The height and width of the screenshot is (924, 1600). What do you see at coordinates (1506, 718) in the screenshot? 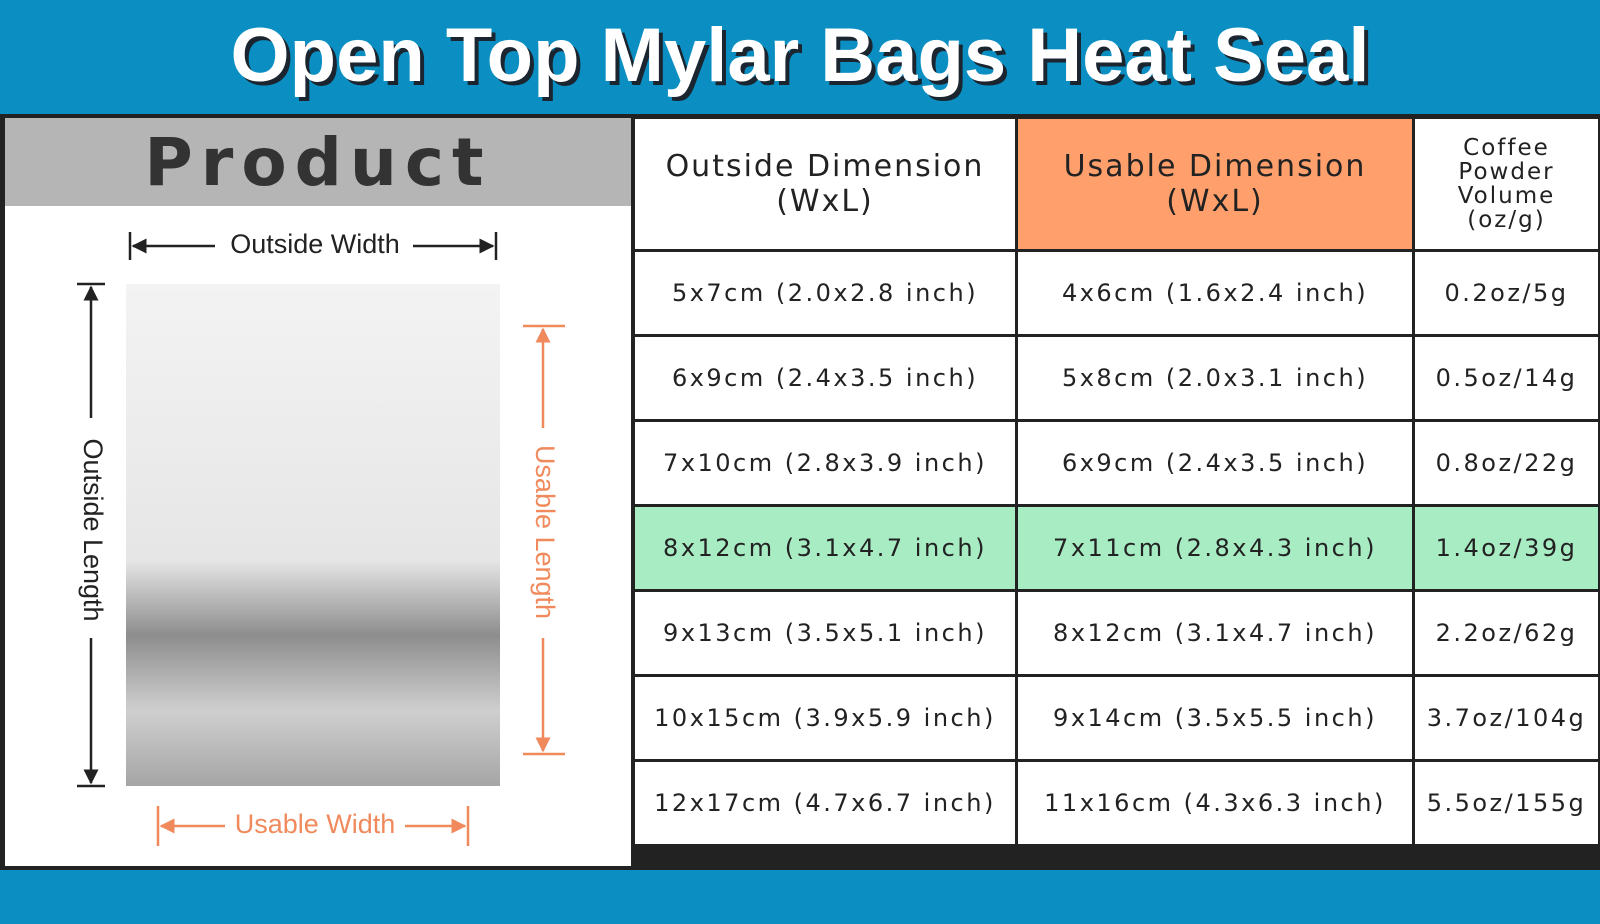
I see `table-cell: 3.7oz/104g` at bounding box center [1506, 718].